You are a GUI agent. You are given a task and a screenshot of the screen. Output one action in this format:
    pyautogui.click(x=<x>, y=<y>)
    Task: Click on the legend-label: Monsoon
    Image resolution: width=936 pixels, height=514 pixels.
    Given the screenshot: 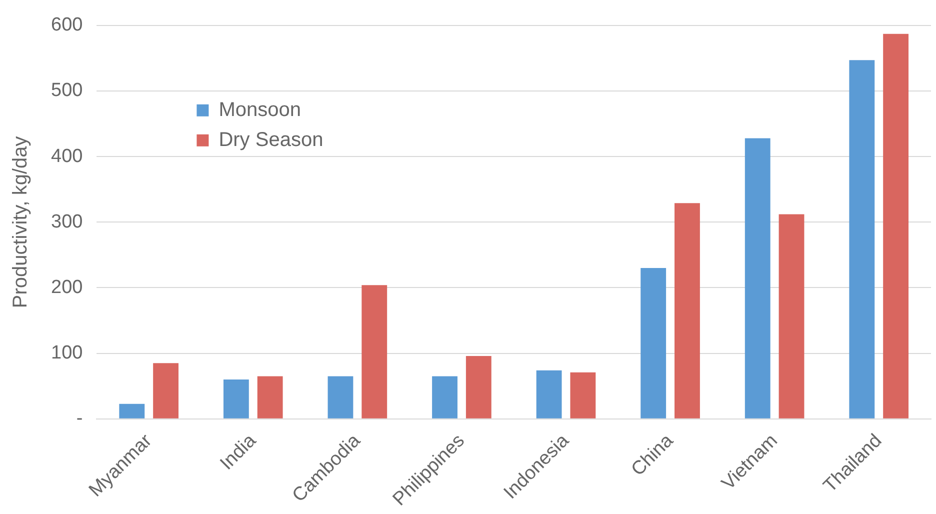 What is the action you would take?
    pyautogui.click(x=259, y=109)
    